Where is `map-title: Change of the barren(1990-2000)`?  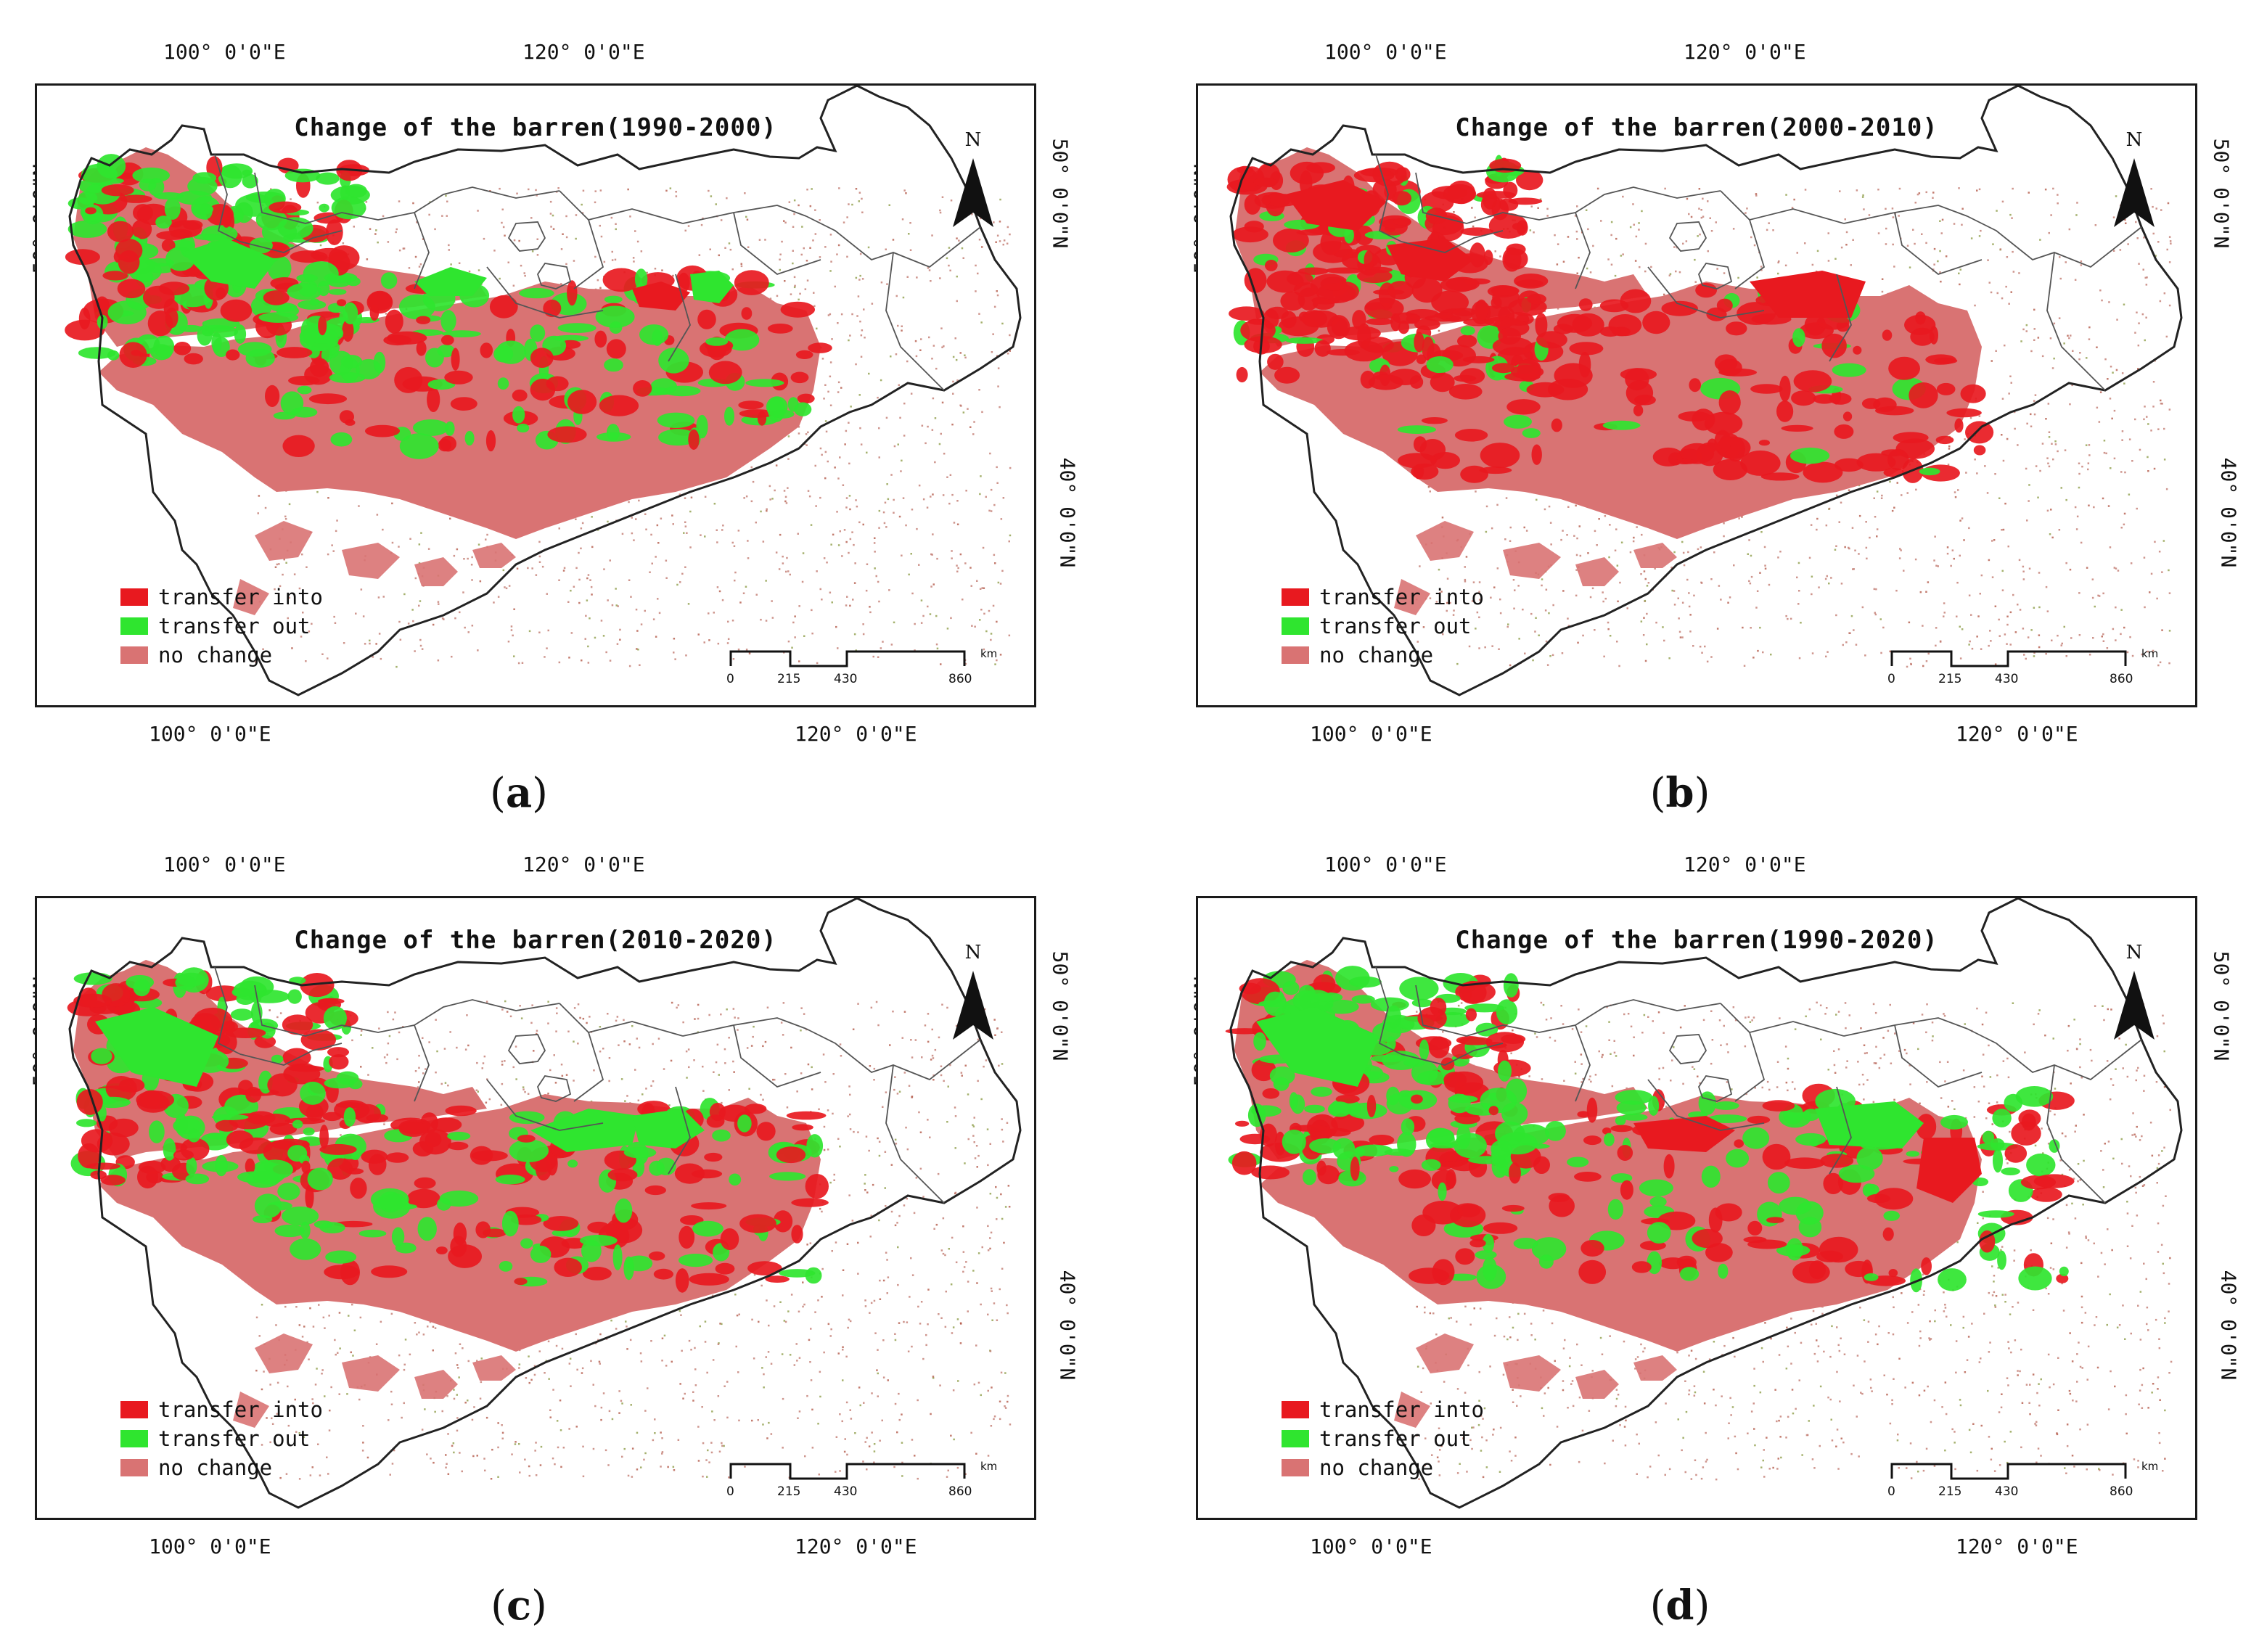 map-title: Change of the barren(1990-2000) is located at coordinates (535, 128).